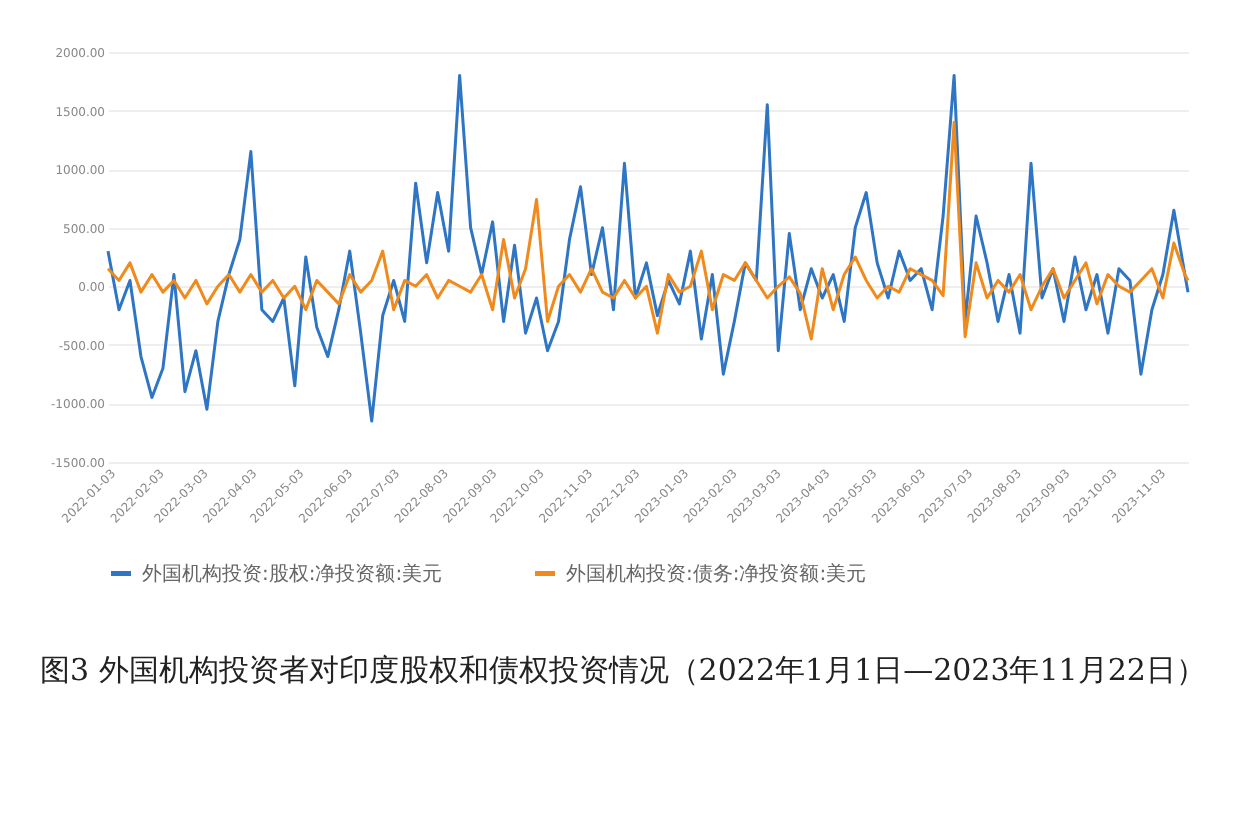  What do you see at coordinates (624, 671) in the screenshot?
I see `text: 图3 外国机构投资者对印度股权和债权投资情况（2022年1月1日—2023年11月22日）` at bounding box center [624, 671].